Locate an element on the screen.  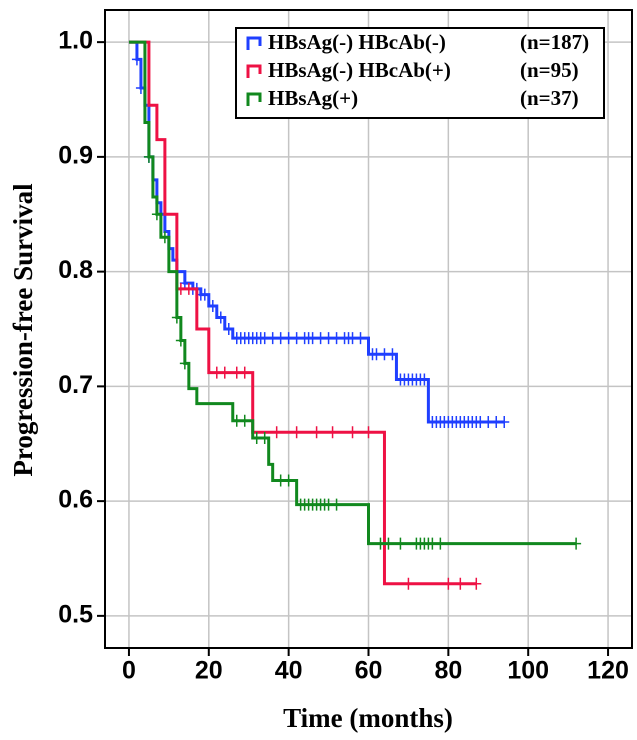
y-tick-label: 0.6 is located at coordinates (75, 500).